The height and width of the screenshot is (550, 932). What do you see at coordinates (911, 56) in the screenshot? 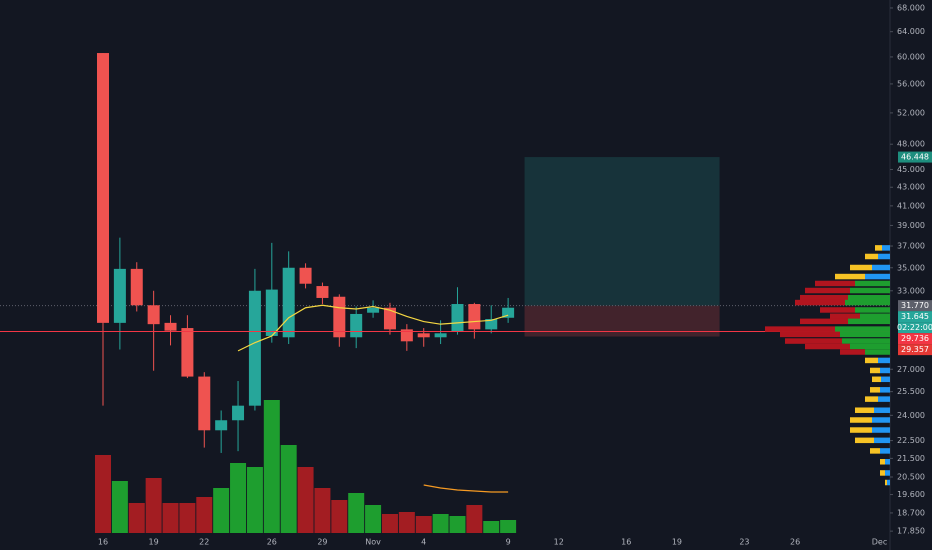
I see `y-tick-label: 60.000` at bounding box center [911, 56].